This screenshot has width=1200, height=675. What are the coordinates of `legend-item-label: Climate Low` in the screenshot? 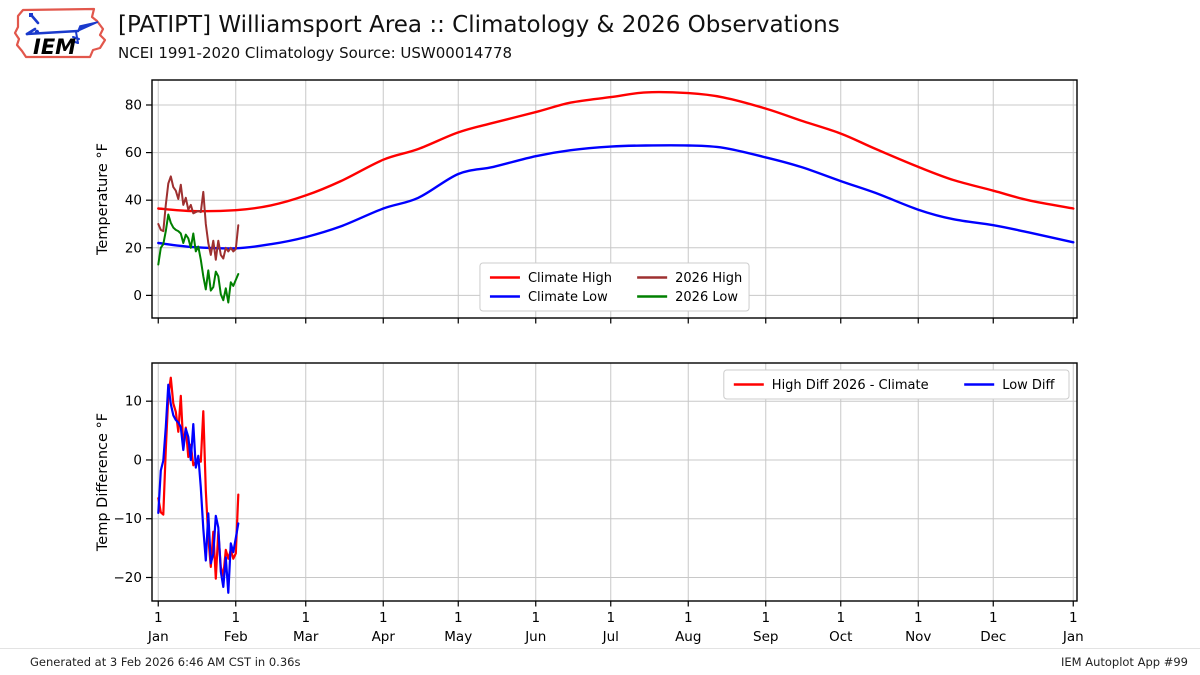 It's located at (568, 297).